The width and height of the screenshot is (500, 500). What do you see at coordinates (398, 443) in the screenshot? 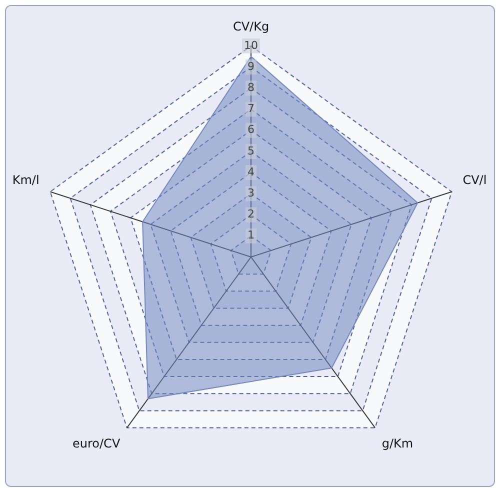
I see `spoke-label: g/Km` at bounding box center [398, 443].